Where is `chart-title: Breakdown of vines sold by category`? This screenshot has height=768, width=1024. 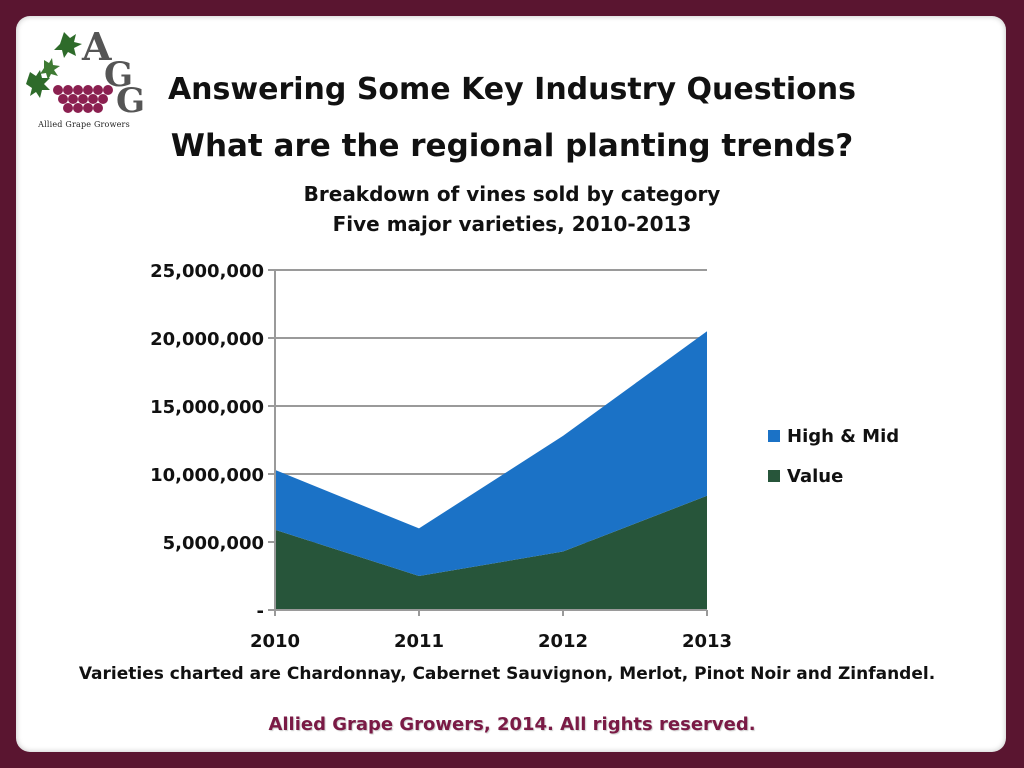 chart-title: Breakdown of vines sold by category is located at coordinates (512, 194).